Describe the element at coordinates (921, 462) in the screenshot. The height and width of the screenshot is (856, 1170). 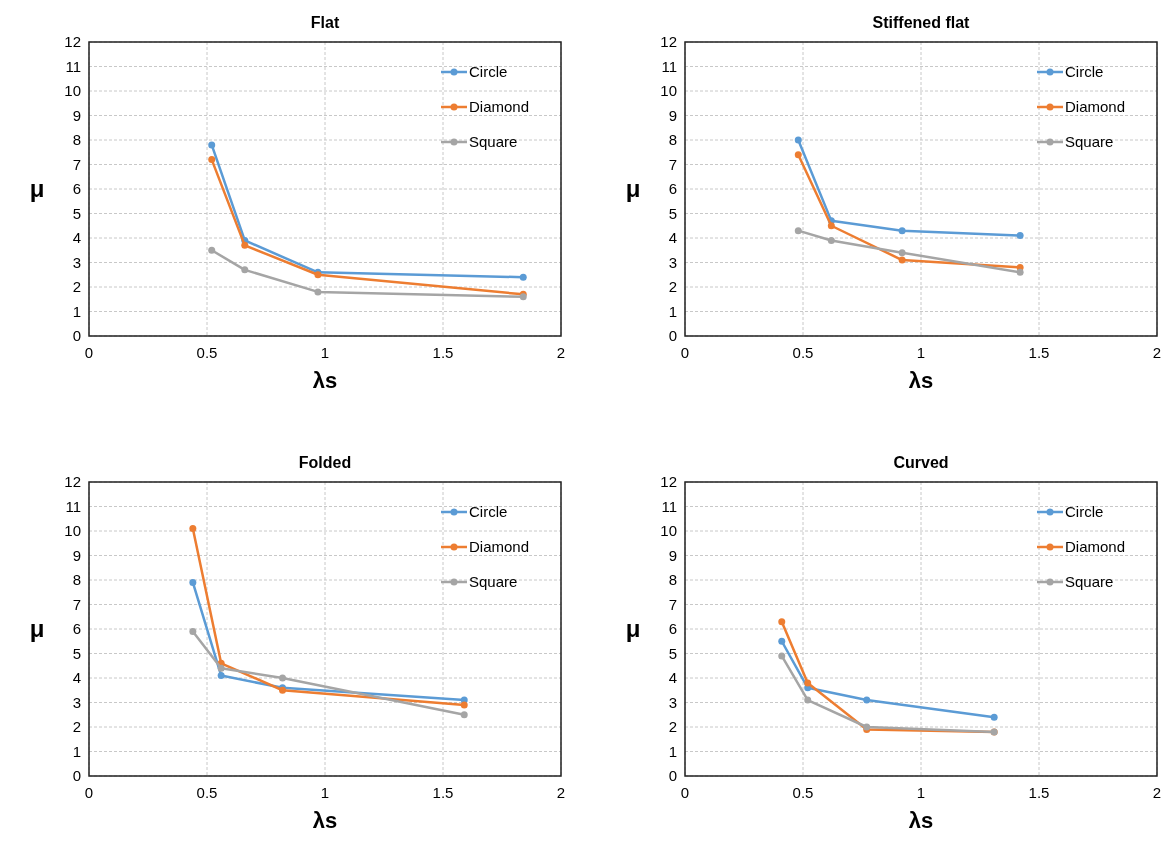
I see `chart-title: Curved` at that location.